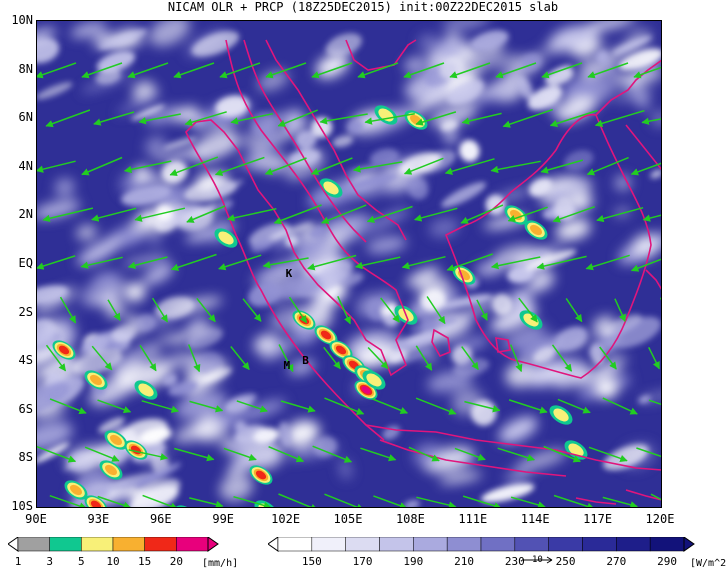 This screenshot has width=726, height=571. I want to click on olr-colorbar-label: 190, so click(413, 561).